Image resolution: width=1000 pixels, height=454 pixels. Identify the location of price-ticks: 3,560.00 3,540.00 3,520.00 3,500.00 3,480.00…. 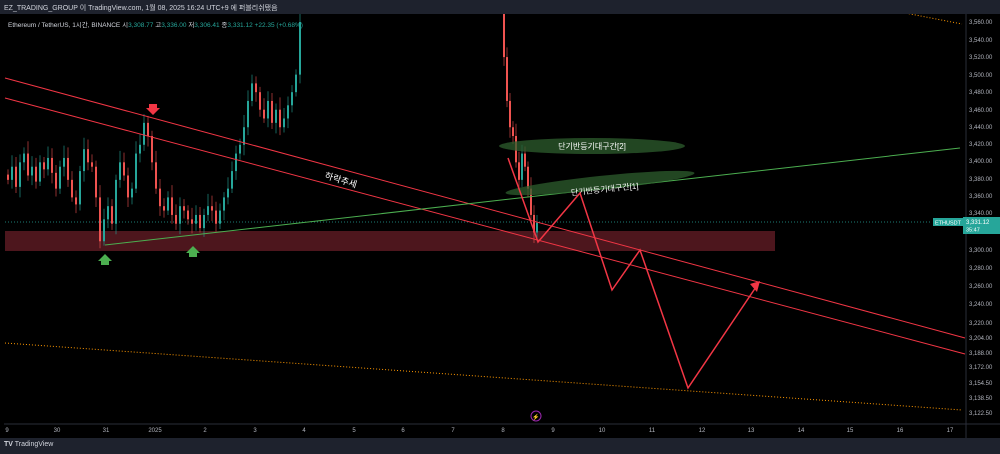
(981, 218).